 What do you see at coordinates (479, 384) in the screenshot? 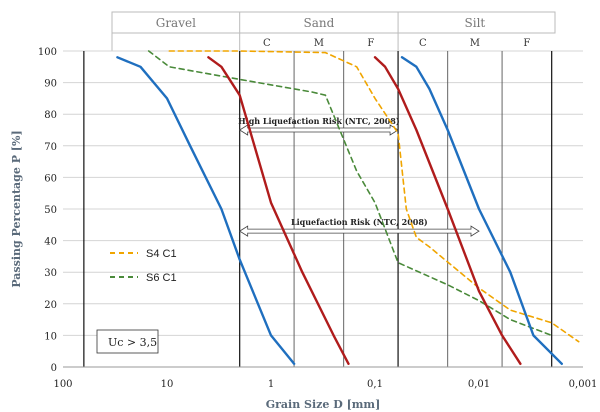
I see `x-tick-label: 0,01` at bounding box center [479, 384].